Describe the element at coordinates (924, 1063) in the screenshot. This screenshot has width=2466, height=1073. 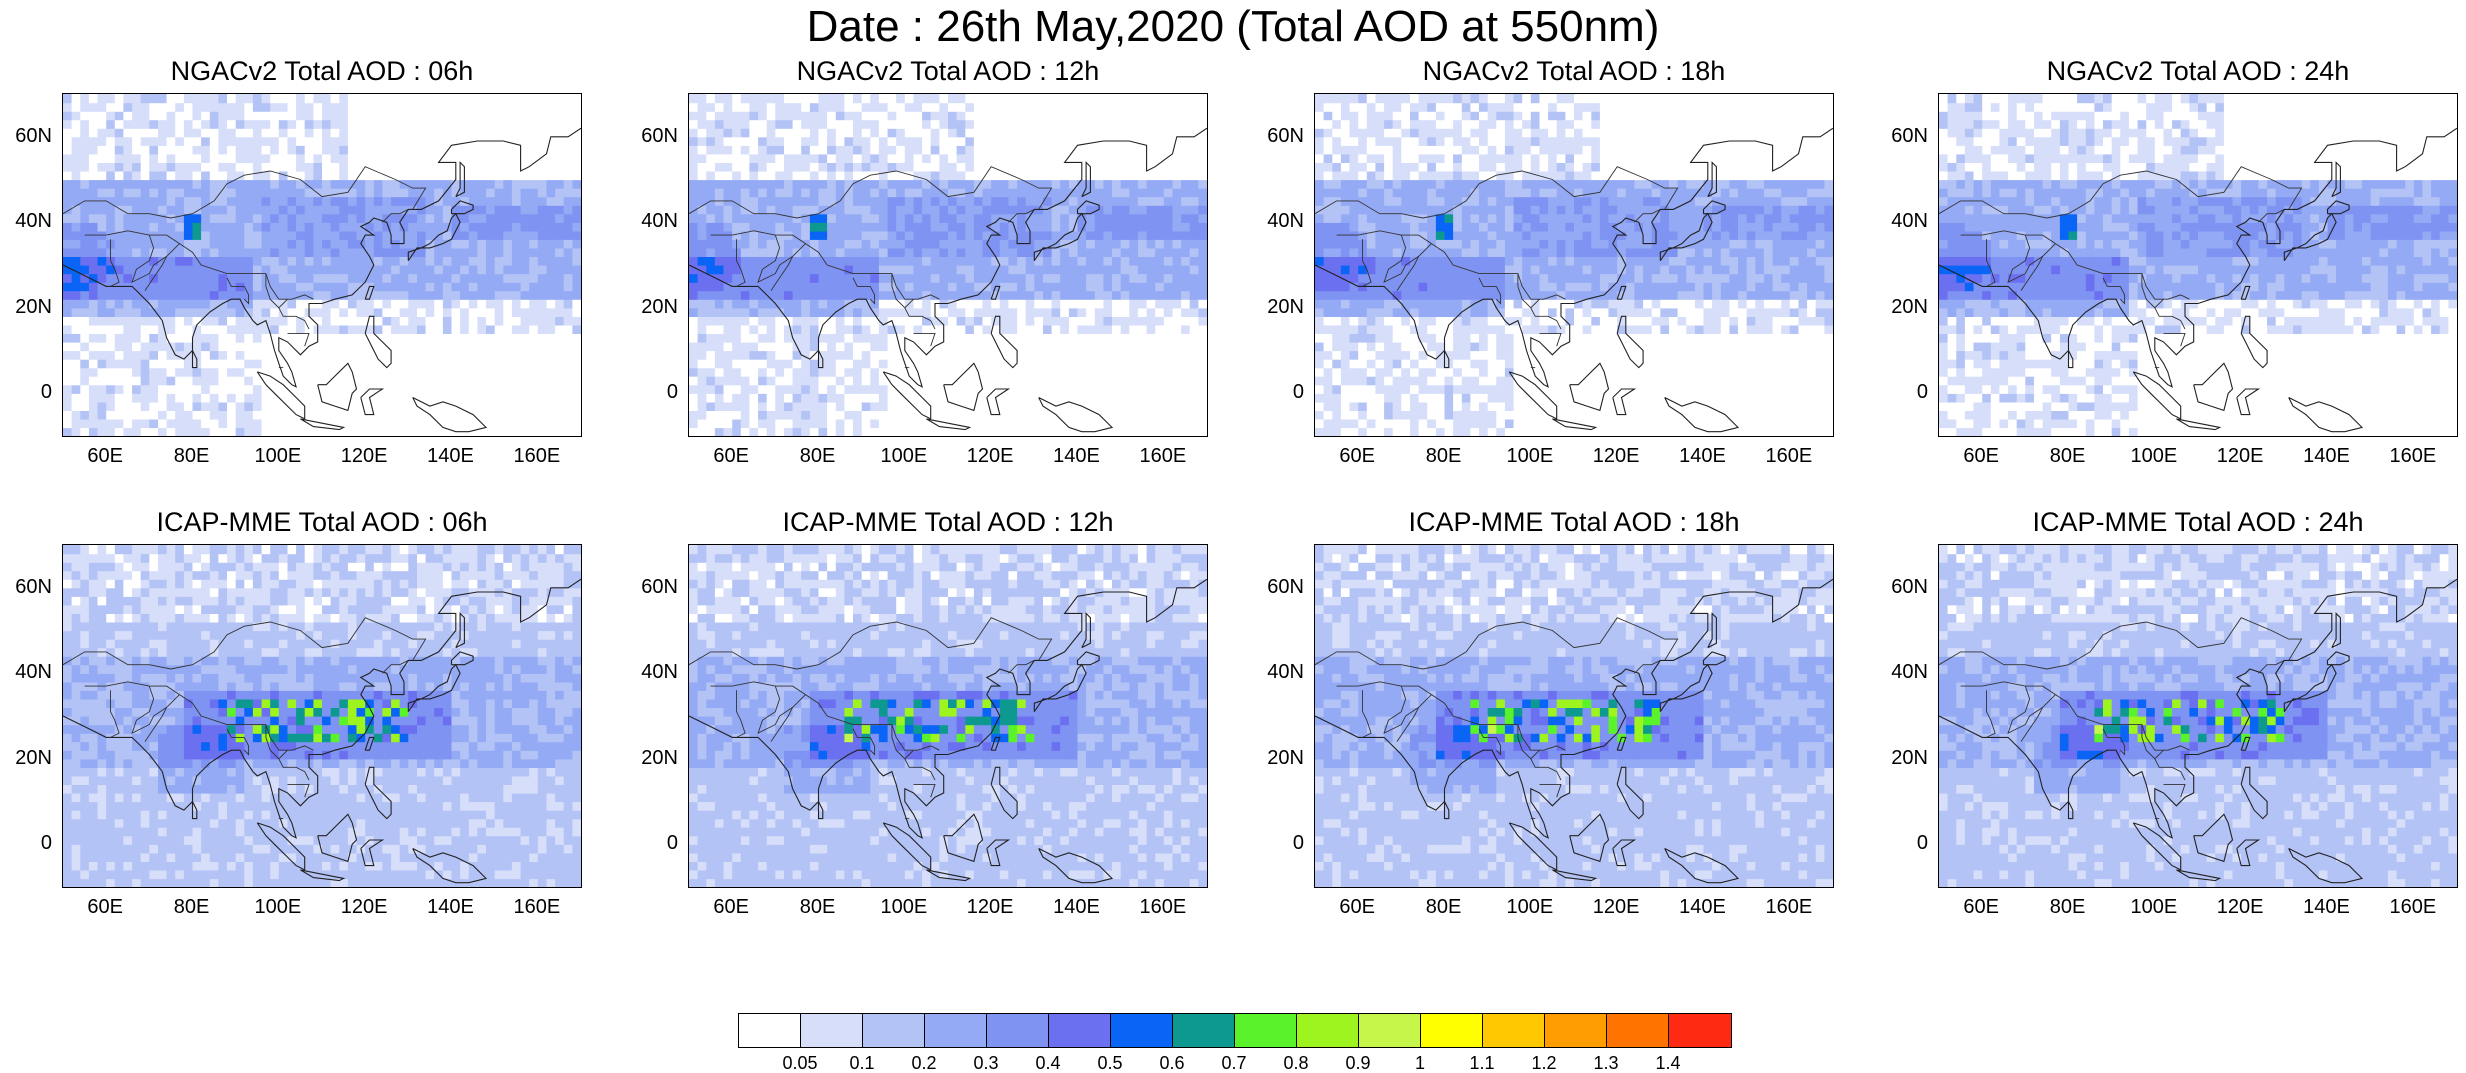
I see `colorbar-label: 0.2` at that location.